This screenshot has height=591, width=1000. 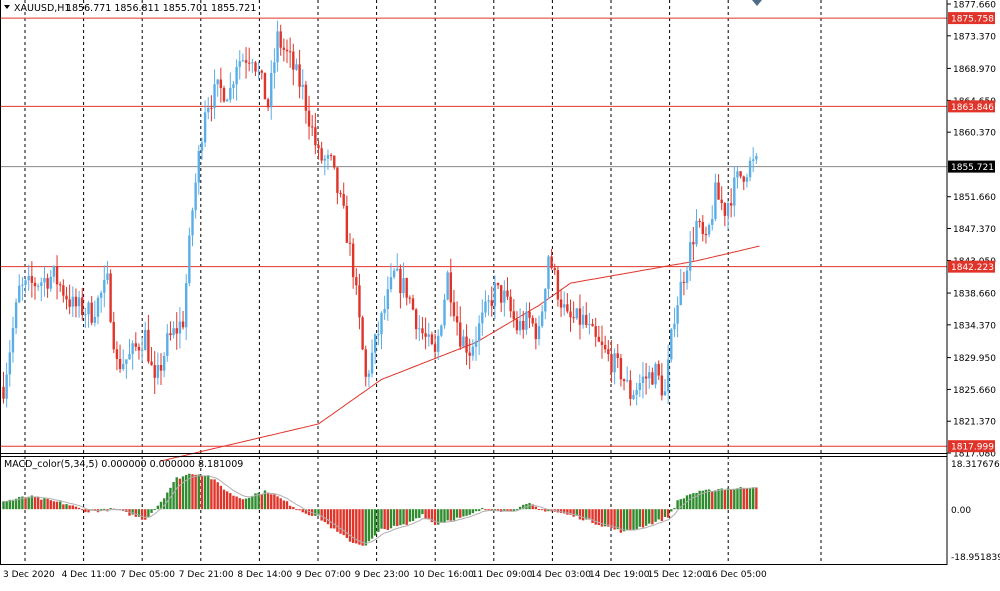 I want to click on price-level-label: 1875.758, so click(x=972, y=20).